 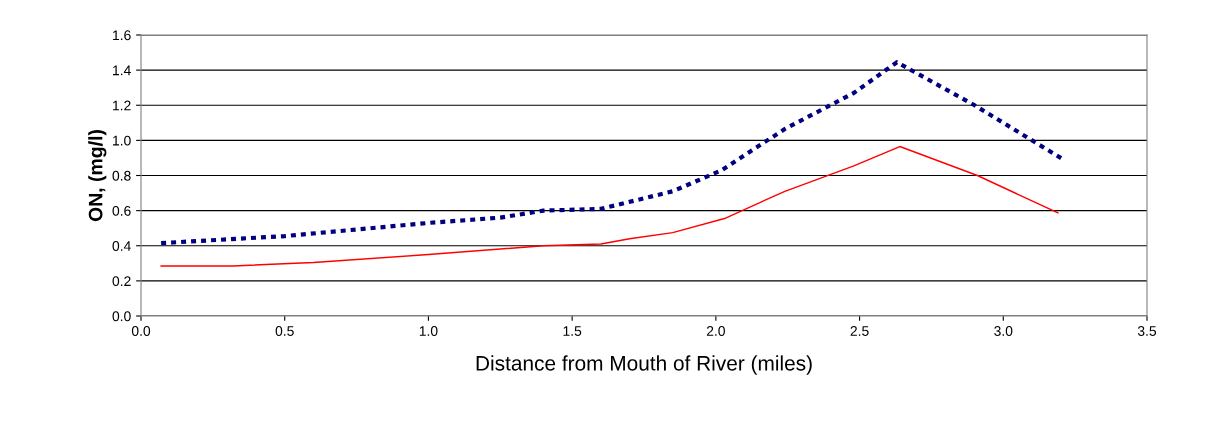 I want to click on x-tick-label: 1.0, so click(x=428, y=331).